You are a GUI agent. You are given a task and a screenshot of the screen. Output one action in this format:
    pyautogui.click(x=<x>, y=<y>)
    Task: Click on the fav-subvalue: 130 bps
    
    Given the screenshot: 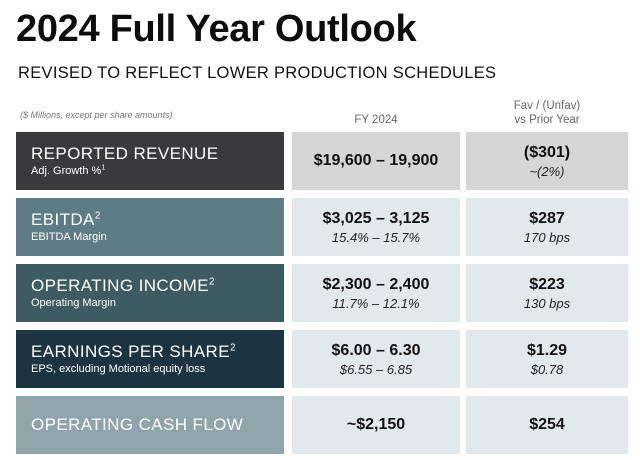 What is the action you would take?
    pyautogui.click(x=547, y=303)
    